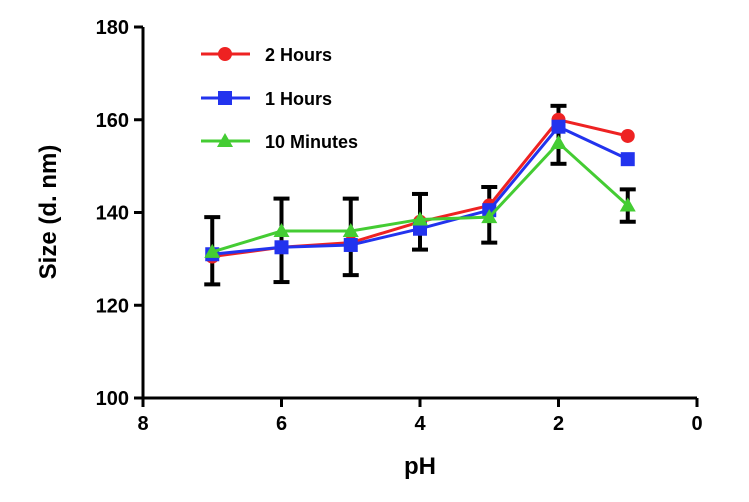 The width and height of the screenshot is (749, 502). What do you see at coordinates (112, 214) in the screenshot?
I see `y-tick-label: 140` at bounding box center [112, 214].